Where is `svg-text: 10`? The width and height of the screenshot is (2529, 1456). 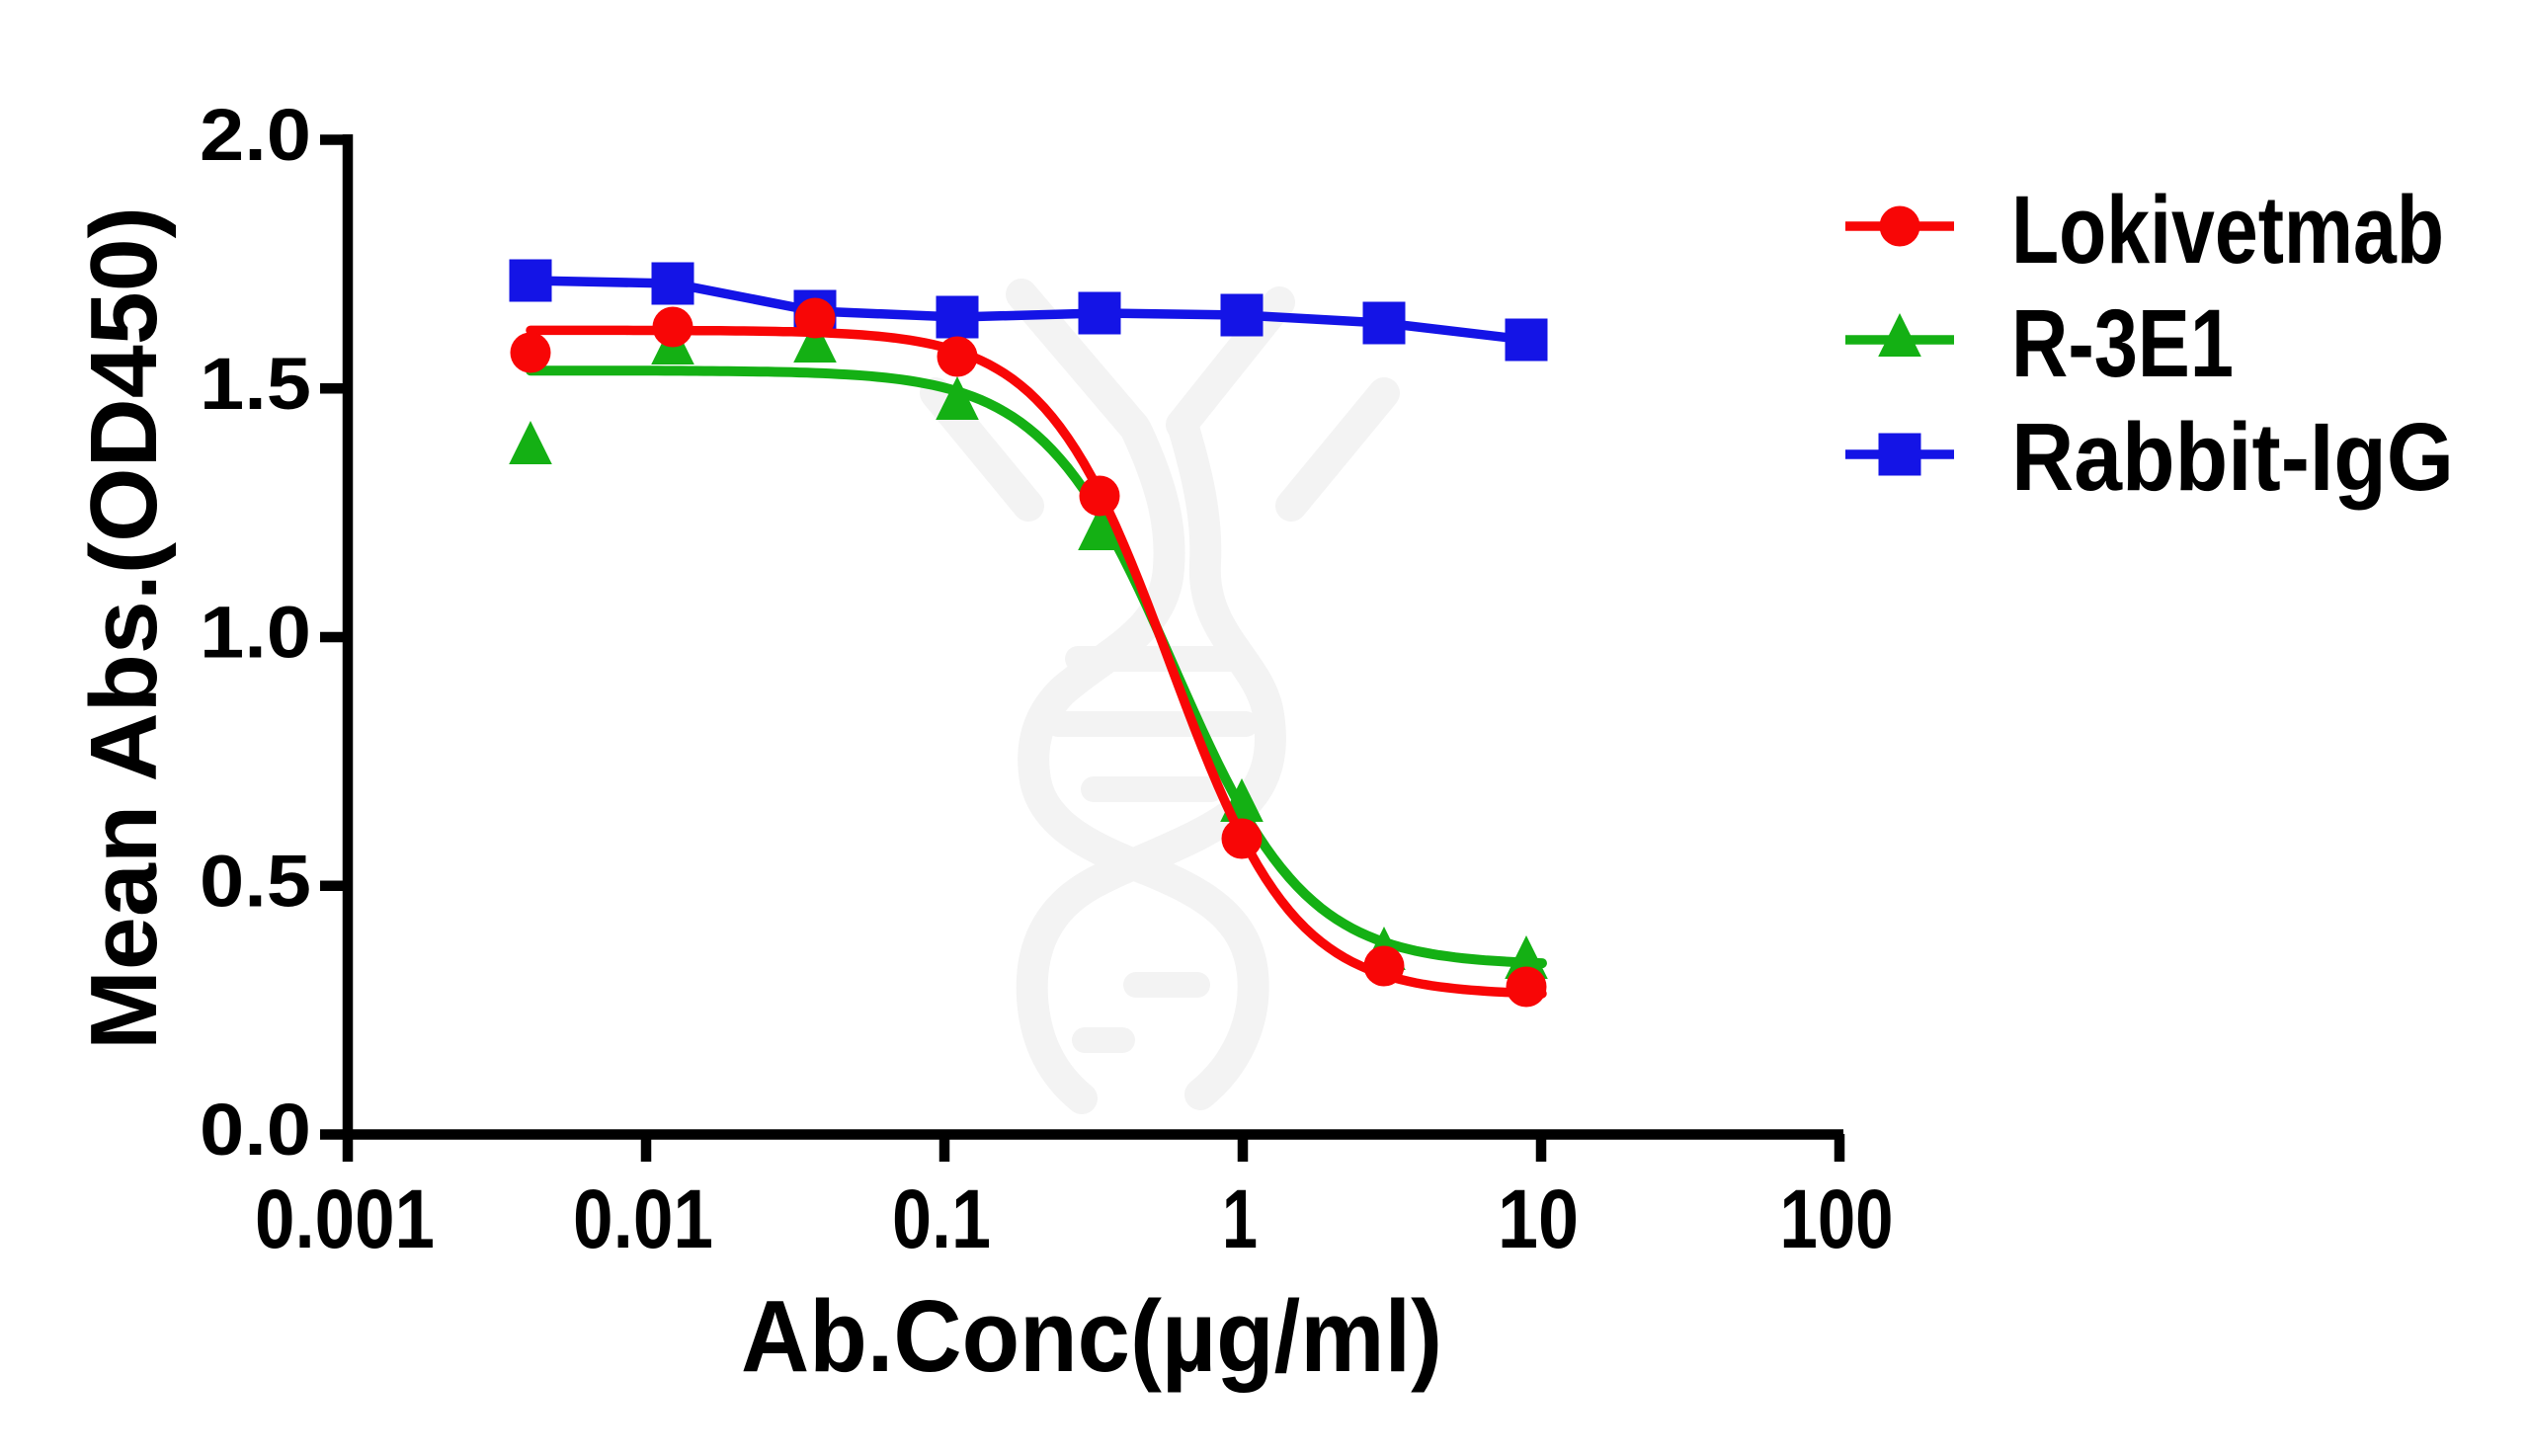
svg-text: 10 is located at coordinates (1538, 1219).